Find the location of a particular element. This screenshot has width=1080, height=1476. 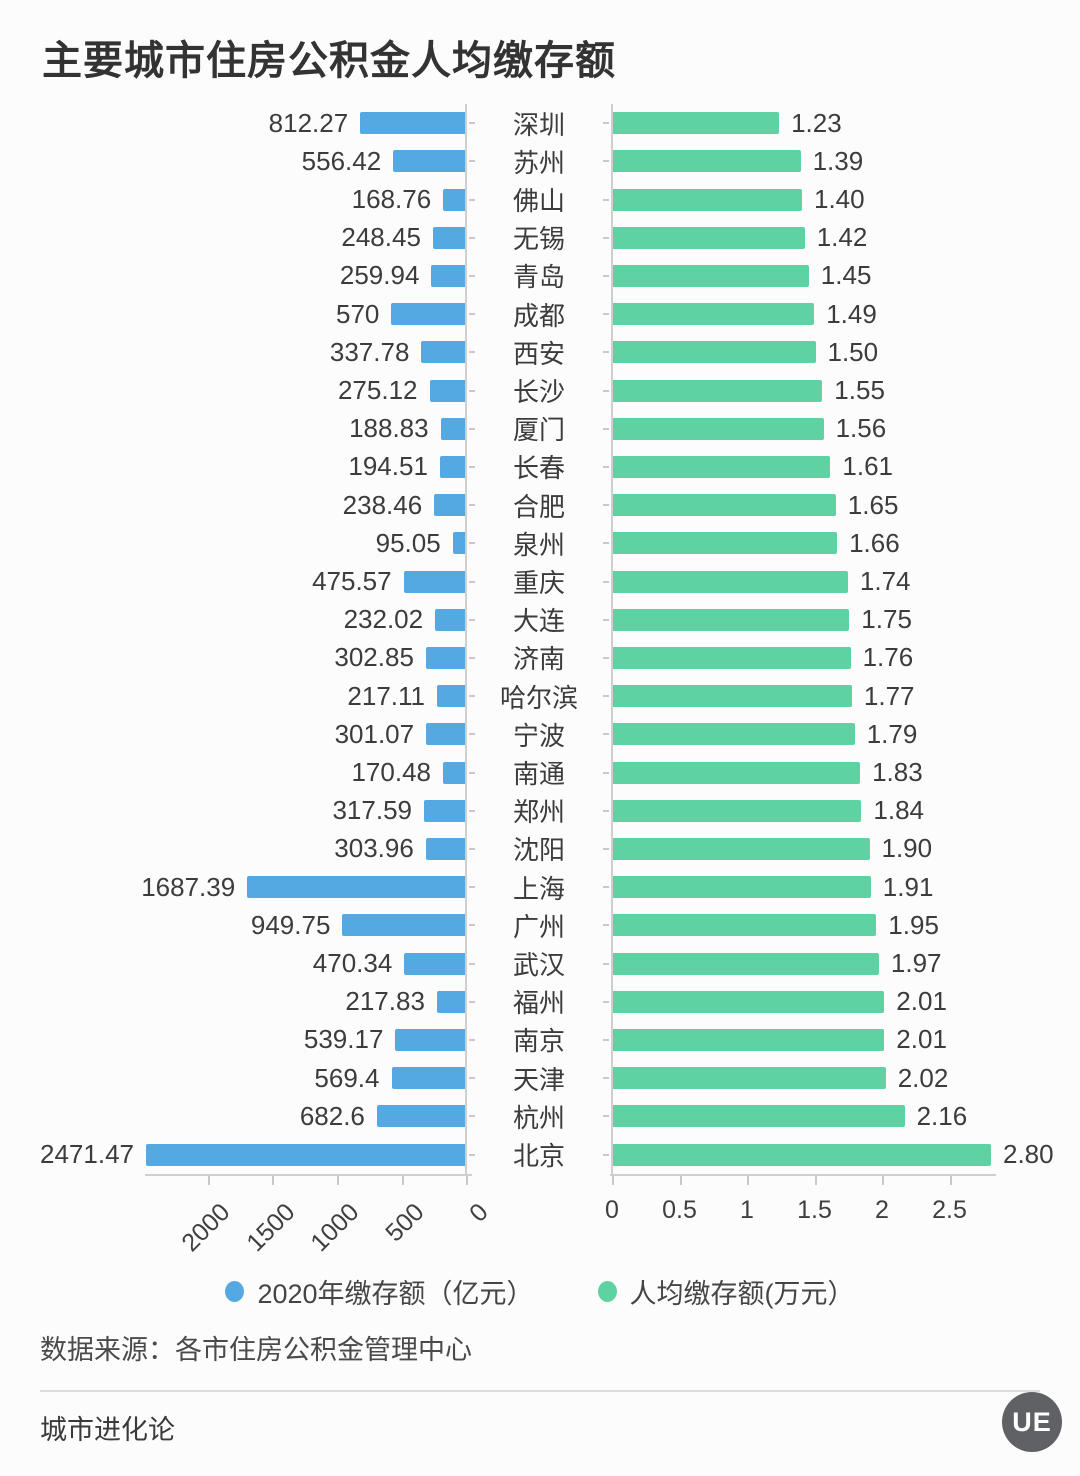

deposit-value-label: 2471.47 is located at coordinates (87, 1154).